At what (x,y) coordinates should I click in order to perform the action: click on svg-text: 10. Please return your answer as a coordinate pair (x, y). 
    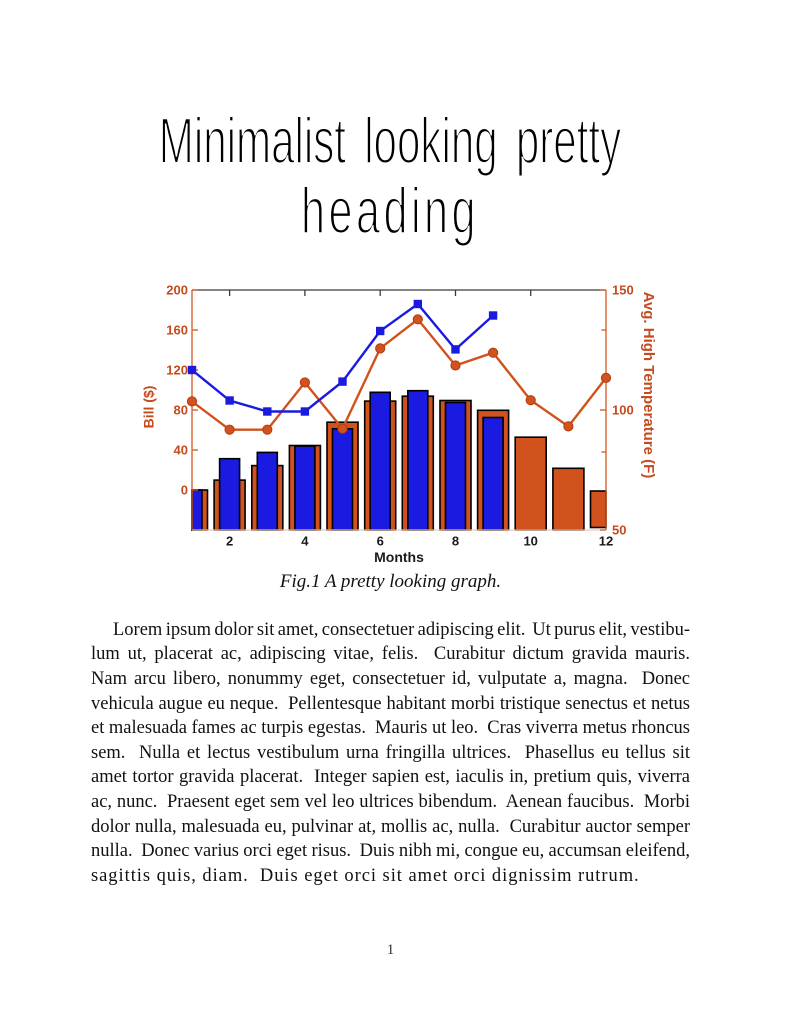
    Looking at the image, I should click on (530, 541).